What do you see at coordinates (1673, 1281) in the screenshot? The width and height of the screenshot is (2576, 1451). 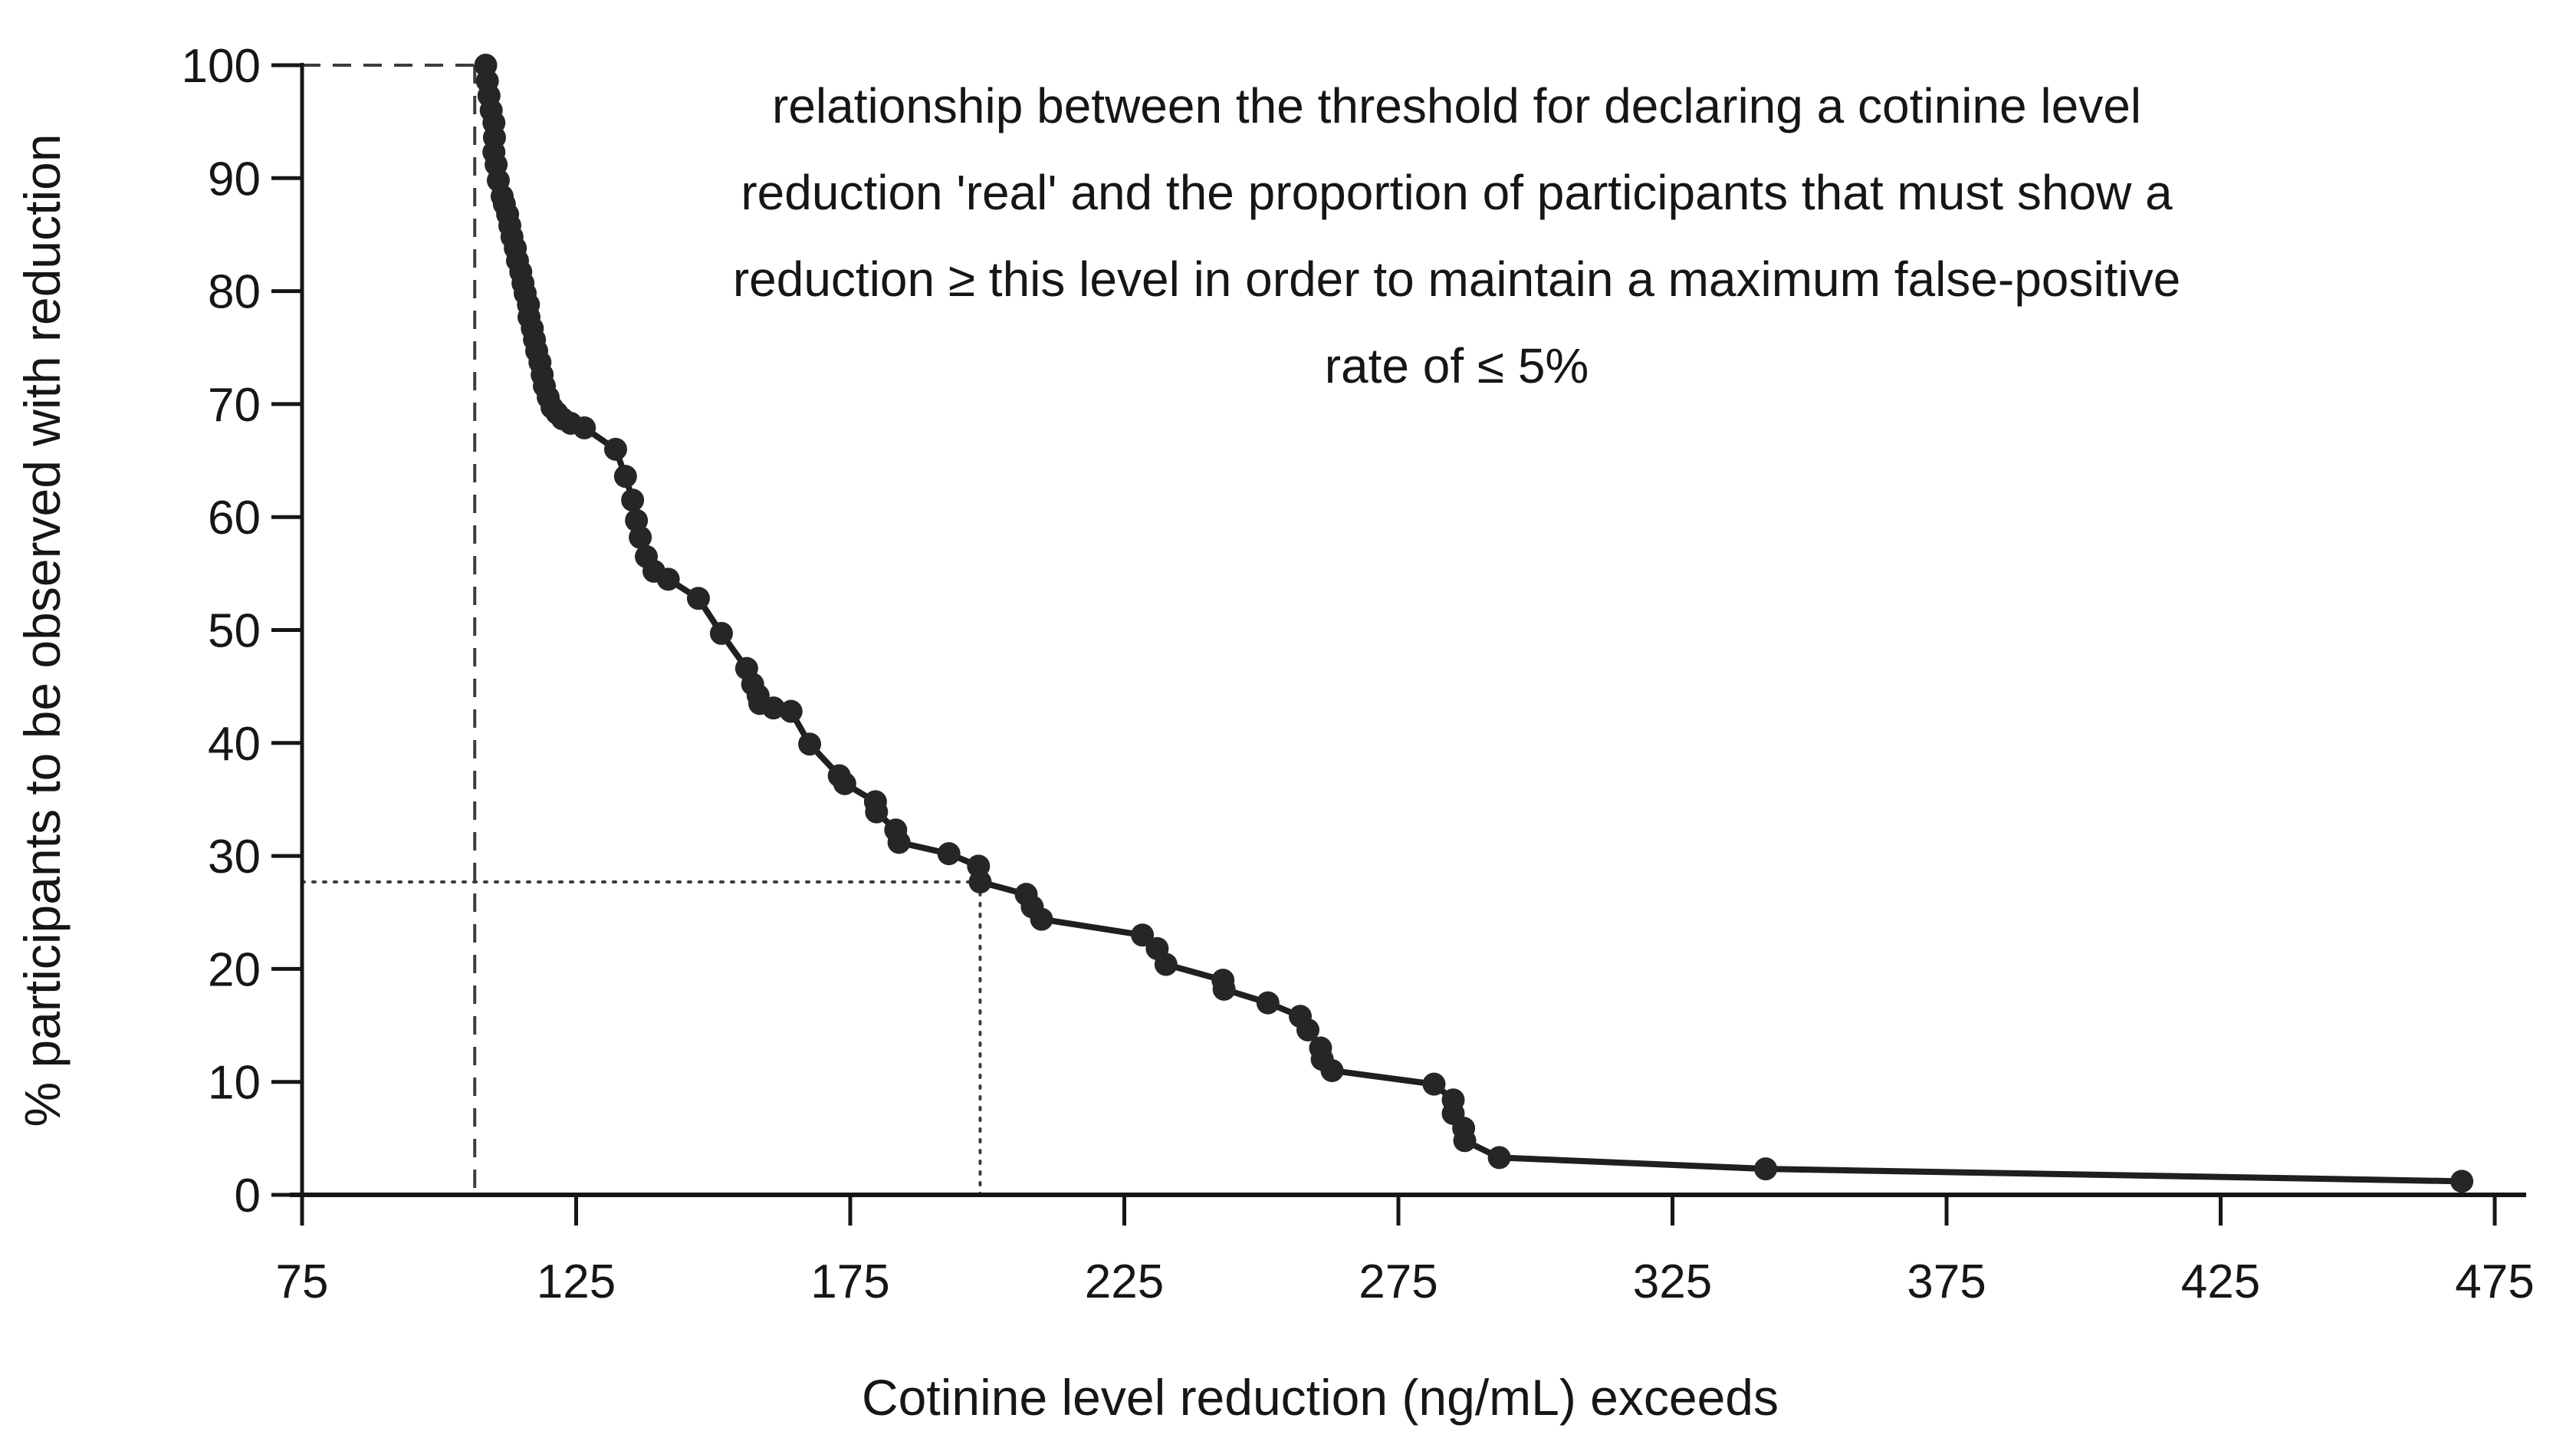 I see `x-axis-tick-label: 325` at bounding box center [1673, 1281].